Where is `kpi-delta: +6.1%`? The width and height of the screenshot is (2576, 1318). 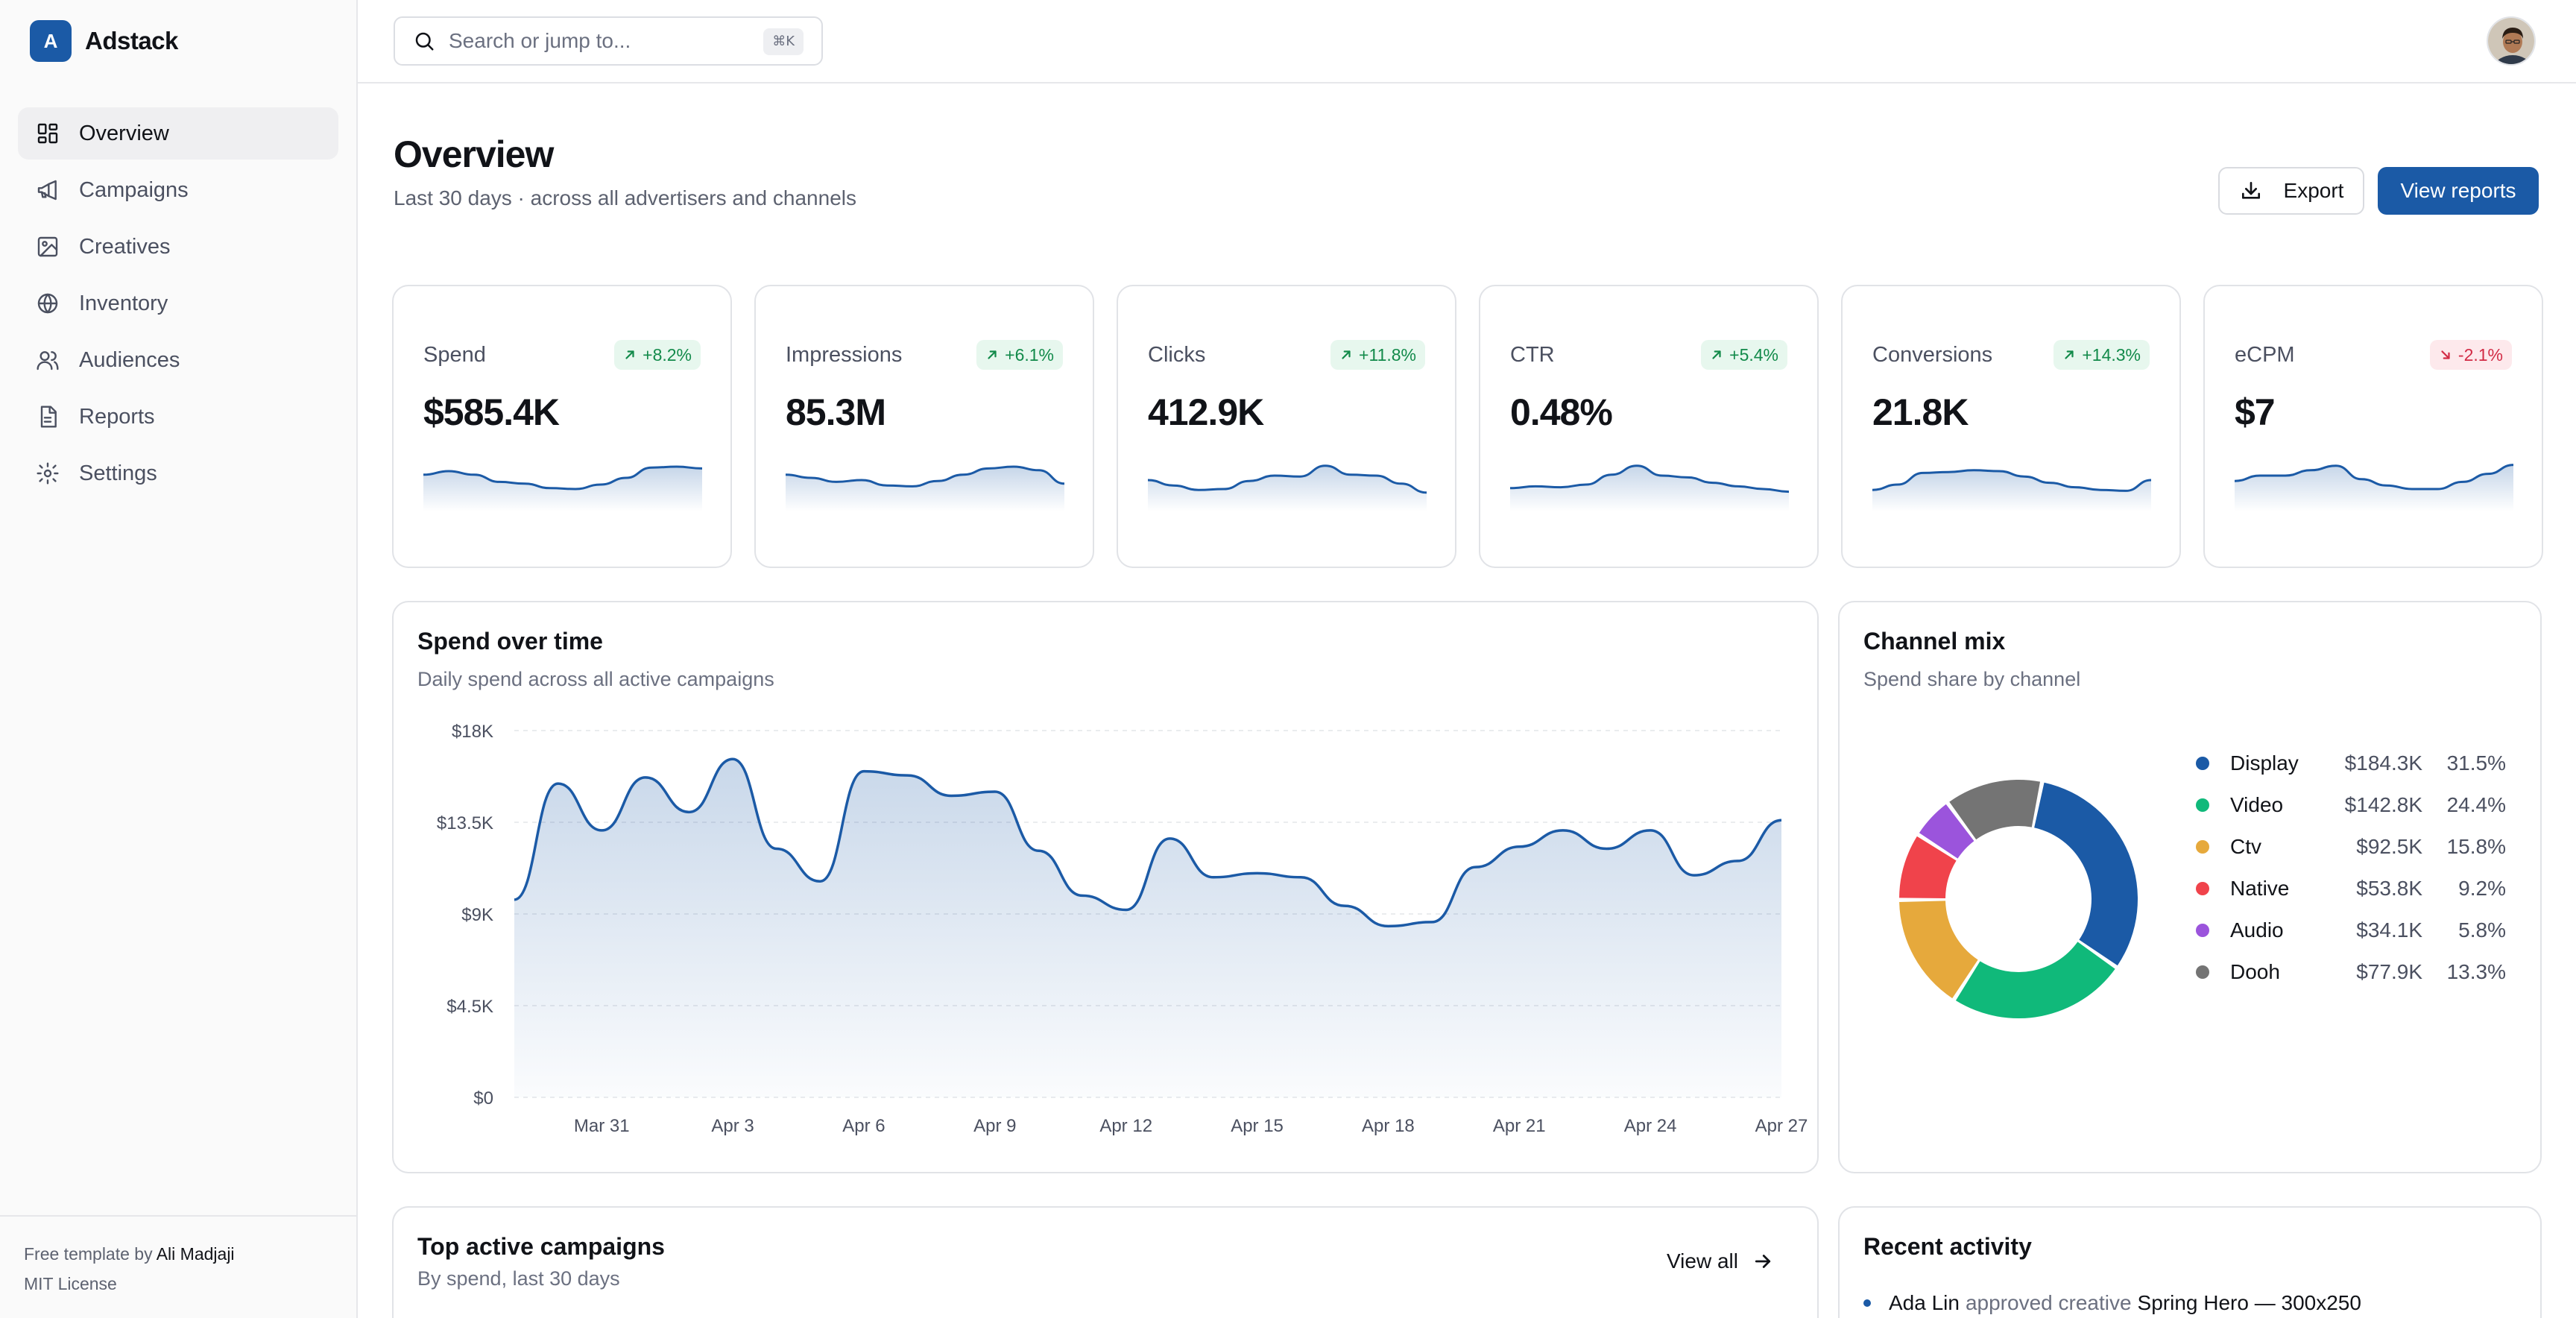
kpi-delta: +6.1% is located at coordinates (1029, 355).